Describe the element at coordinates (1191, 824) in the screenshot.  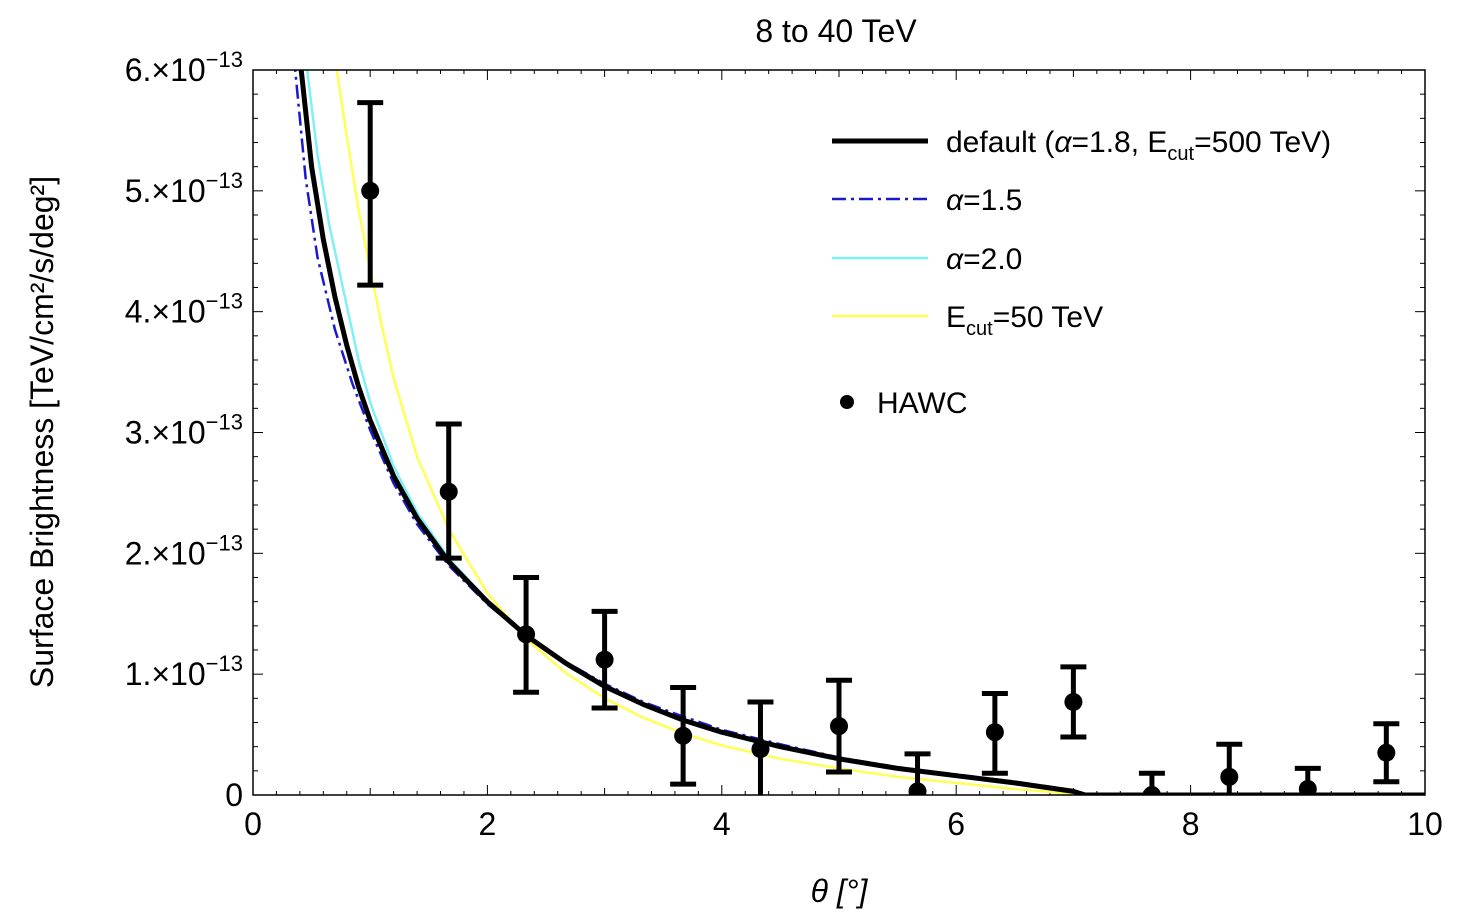
I see `x-tick-label: 8` at that location.